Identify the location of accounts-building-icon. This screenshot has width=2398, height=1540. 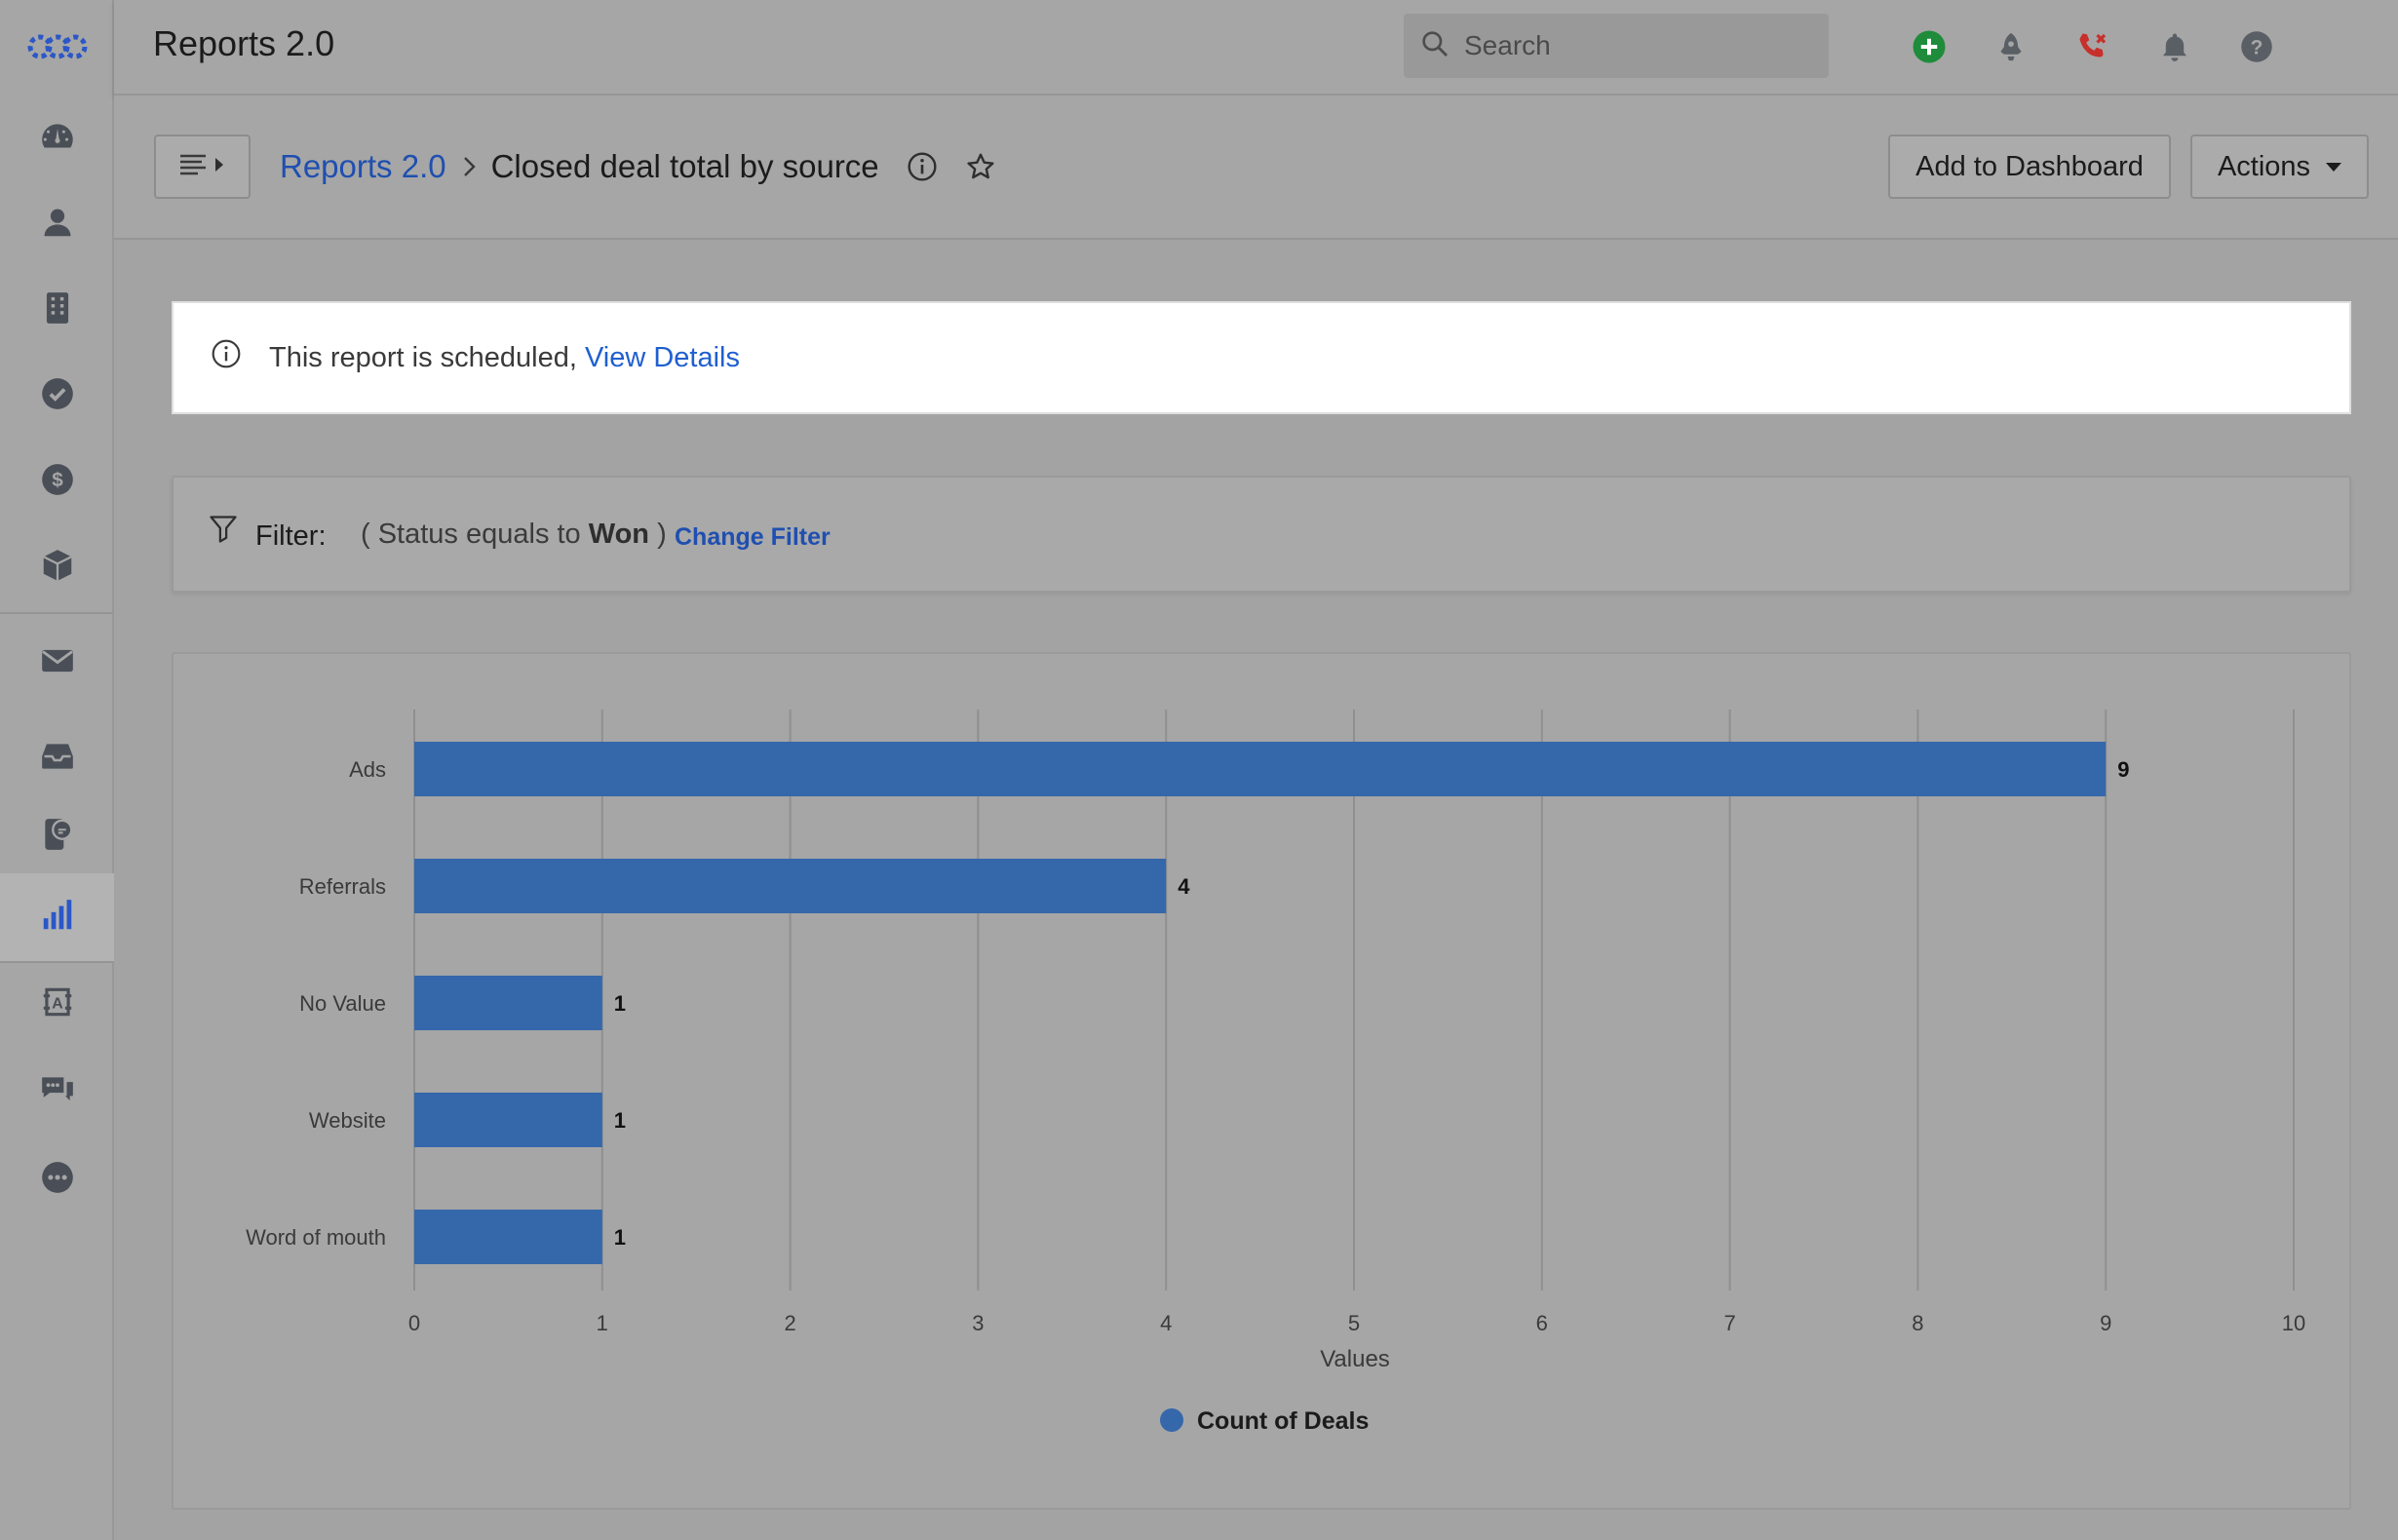
(58, 310).